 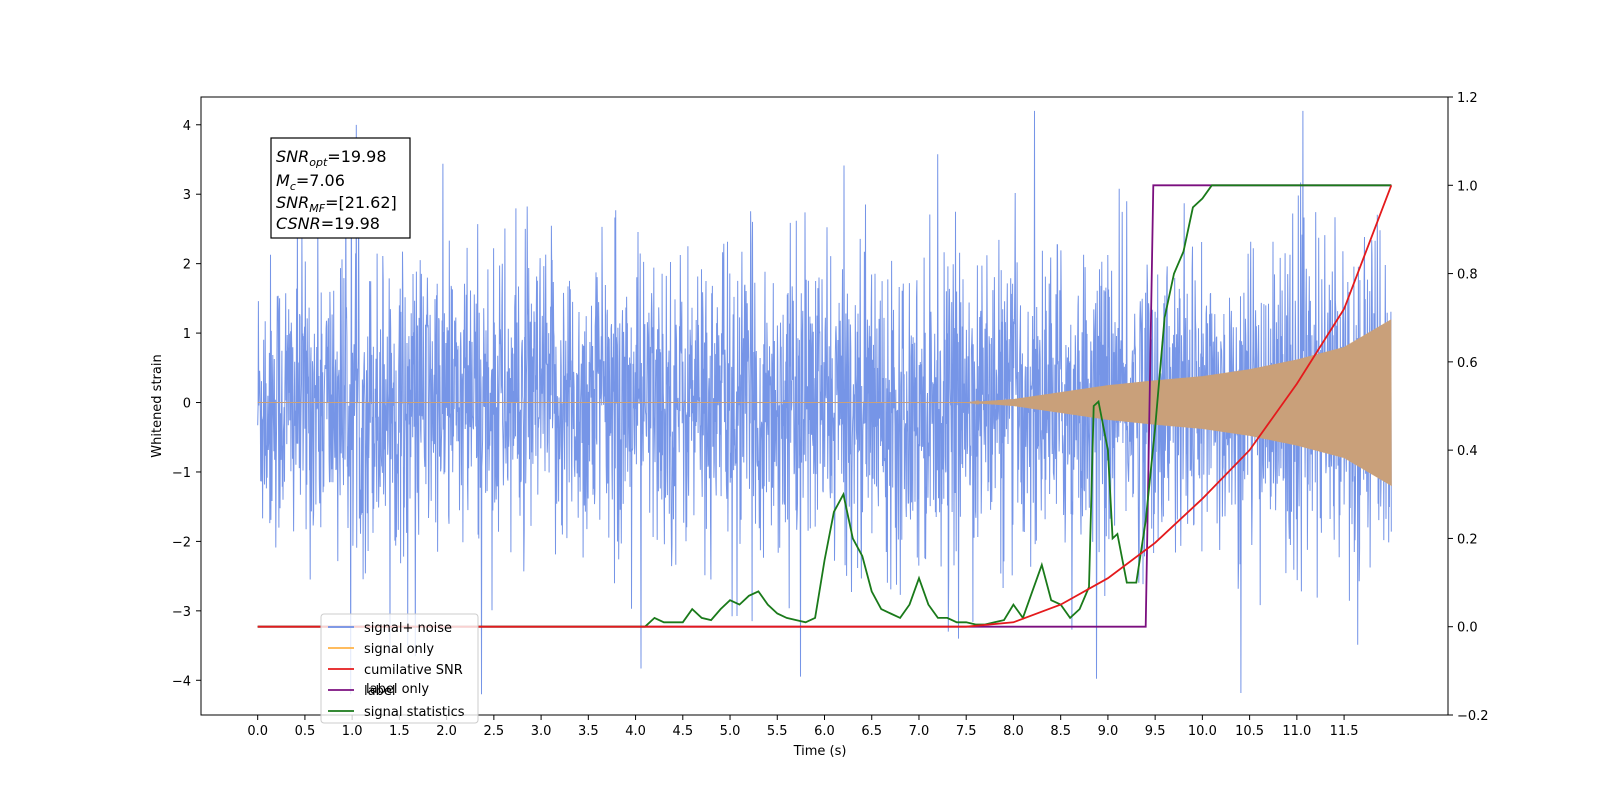 I want to click on x-tick-label: 5.5, so click(x=777, y=731).